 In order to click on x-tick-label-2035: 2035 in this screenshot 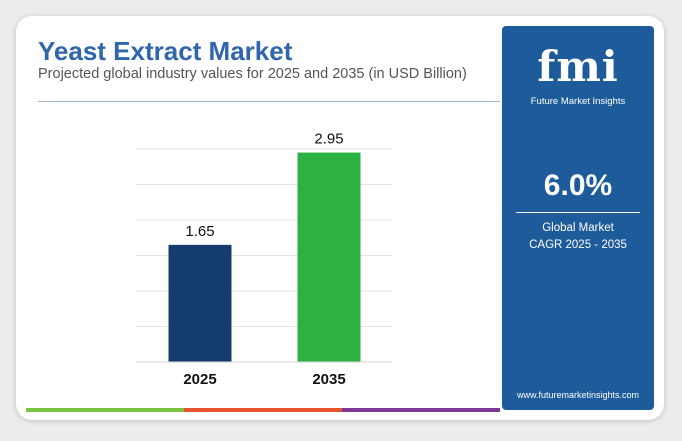, I will do `click(328, 379)`.